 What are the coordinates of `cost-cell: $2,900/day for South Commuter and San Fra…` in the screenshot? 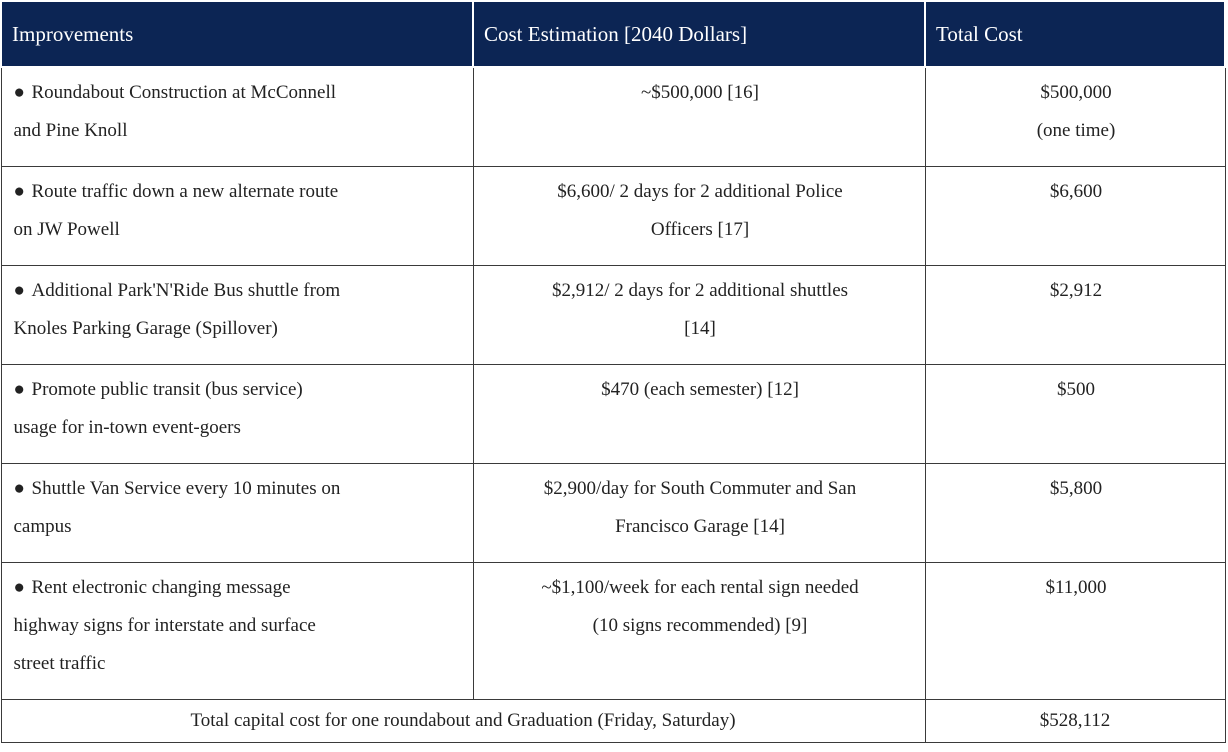 It's located at (699, 513).